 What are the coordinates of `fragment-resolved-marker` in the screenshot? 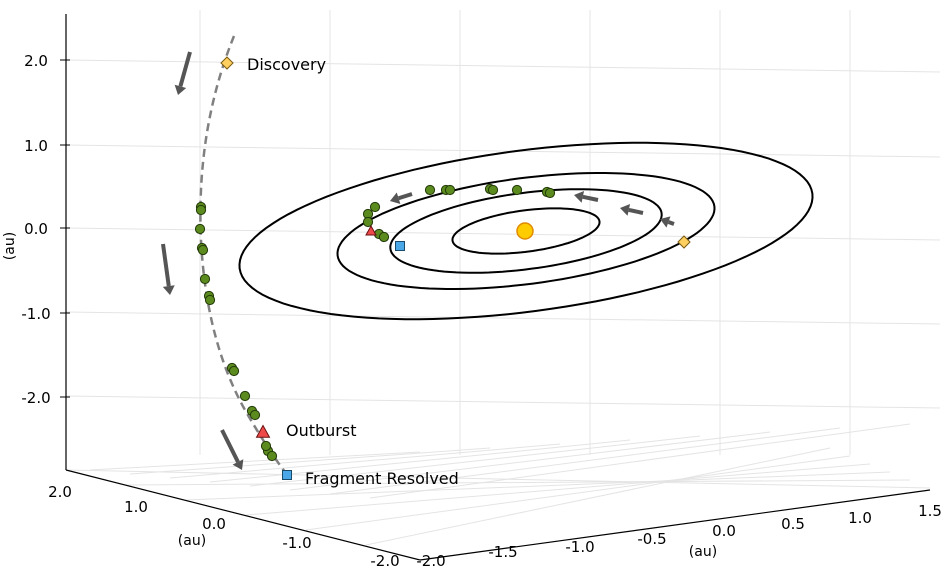 It's located at (287, 475).